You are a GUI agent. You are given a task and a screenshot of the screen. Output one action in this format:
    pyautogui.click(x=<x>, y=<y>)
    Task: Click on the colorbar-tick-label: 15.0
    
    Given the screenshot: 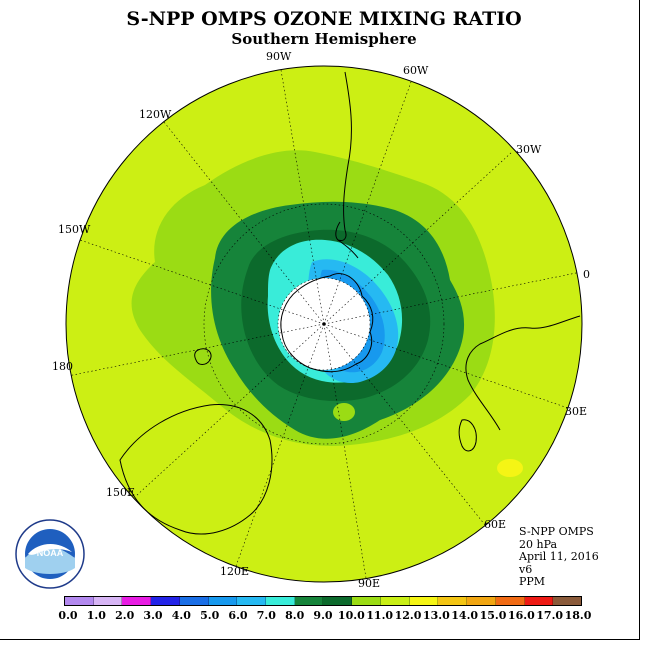 What is the action you would take?
    pyautogui.click(x=493, y=615)
    